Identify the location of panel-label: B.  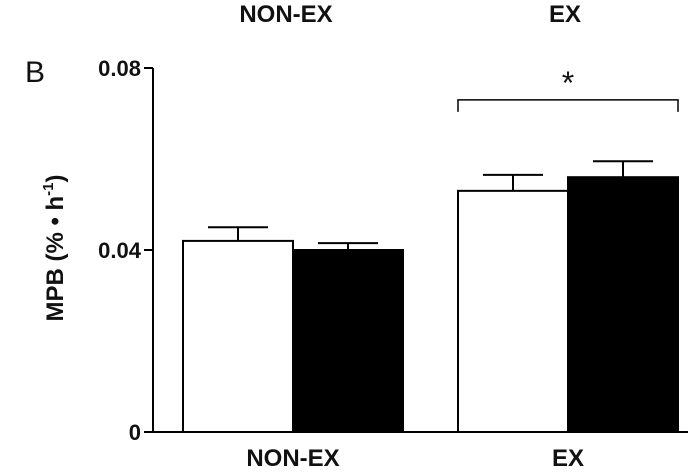
(35, 72).